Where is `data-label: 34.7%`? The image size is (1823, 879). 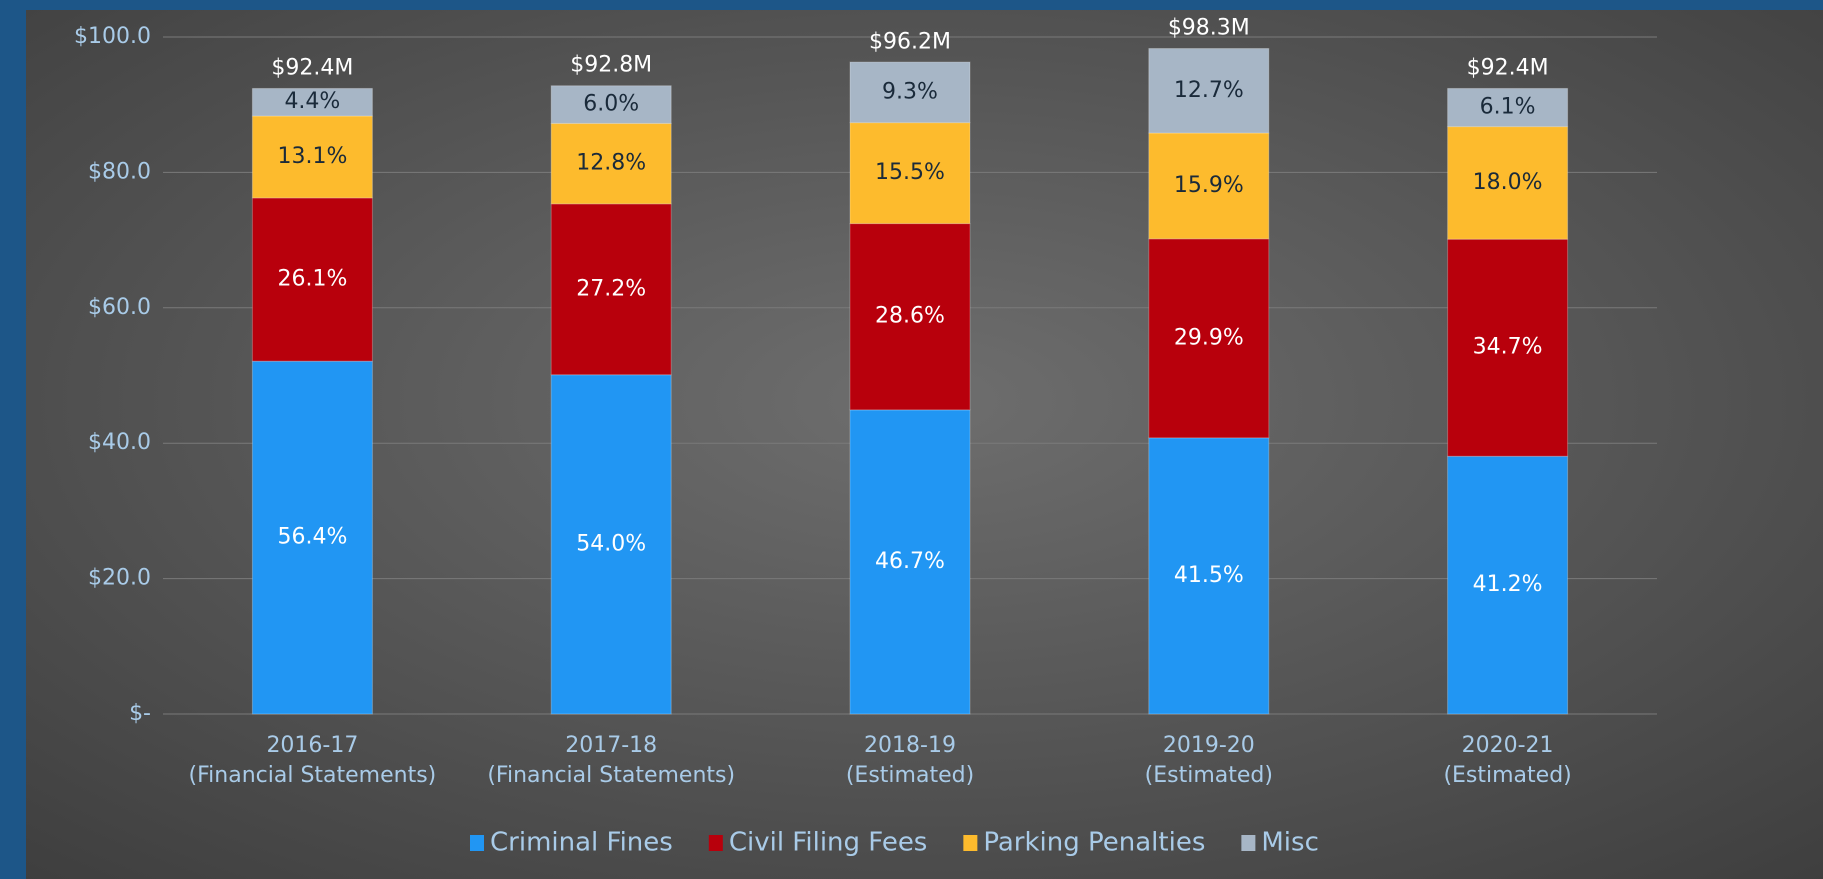
data-label: 34.7% is located at coordinates (1508, 347).